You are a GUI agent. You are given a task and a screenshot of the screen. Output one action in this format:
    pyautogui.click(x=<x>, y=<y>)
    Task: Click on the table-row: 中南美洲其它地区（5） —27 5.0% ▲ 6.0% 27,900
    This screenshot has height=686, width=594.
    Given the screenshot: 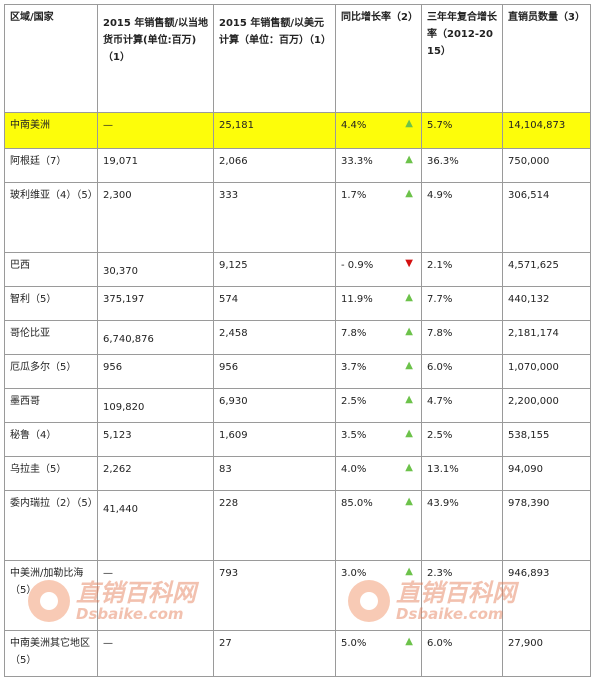 What is the action you would take?
    pyautogui.click(x=297, y=653)
    